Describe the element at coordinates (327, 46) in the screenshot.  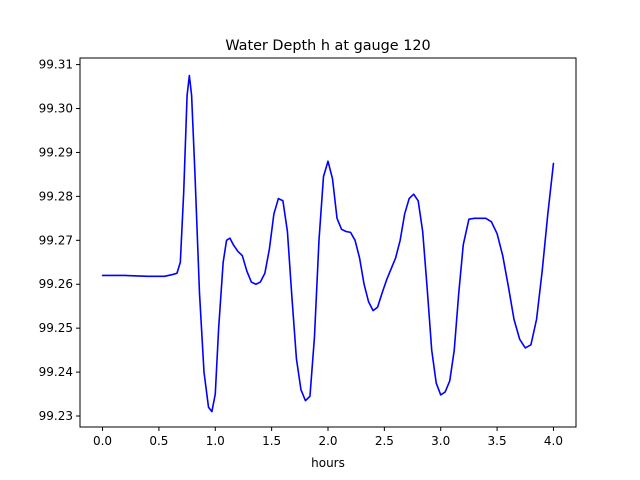
I see `chart-title: Water Depth h at gauge 120` at that location.